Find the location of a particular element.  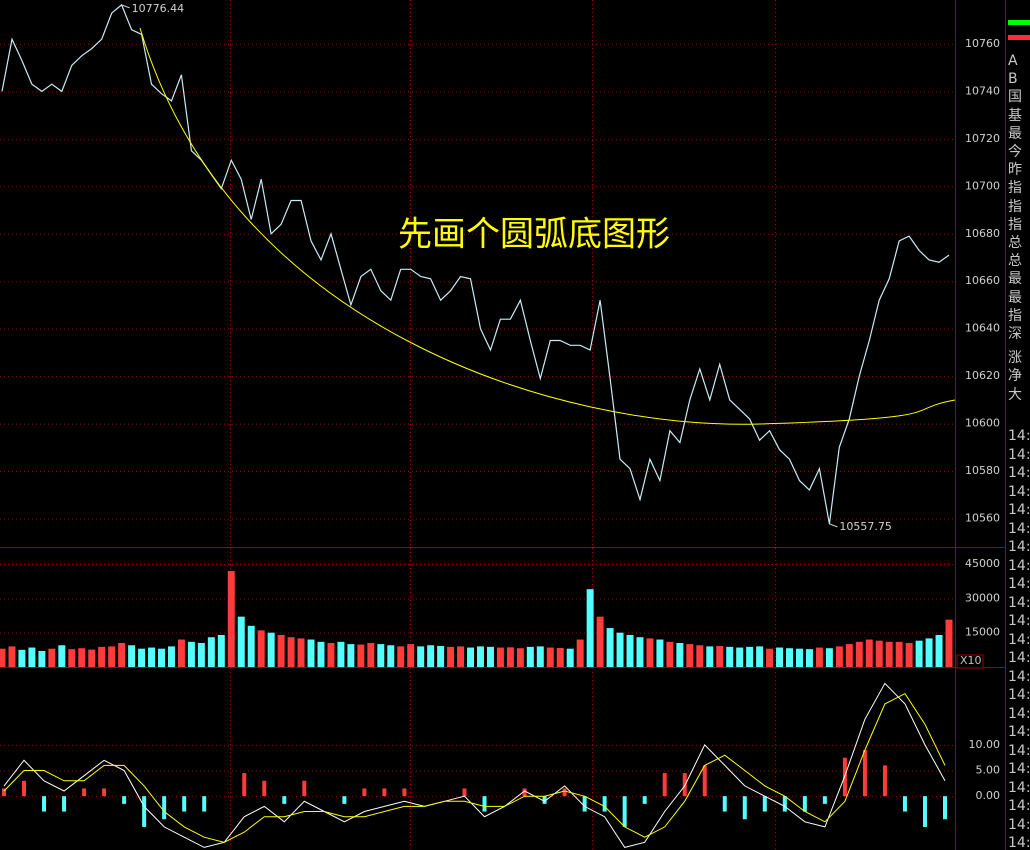

y-tick-label: 10740 is located at coordinates (982, 90).